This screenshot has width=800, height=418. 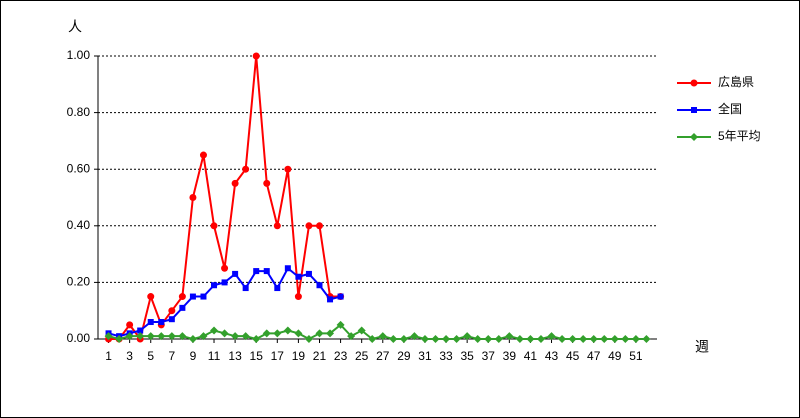 What do you see at coordinates (552, 356) in the screenshot?
I see `x-tick-label: 43` at bounding box center [552, 356].